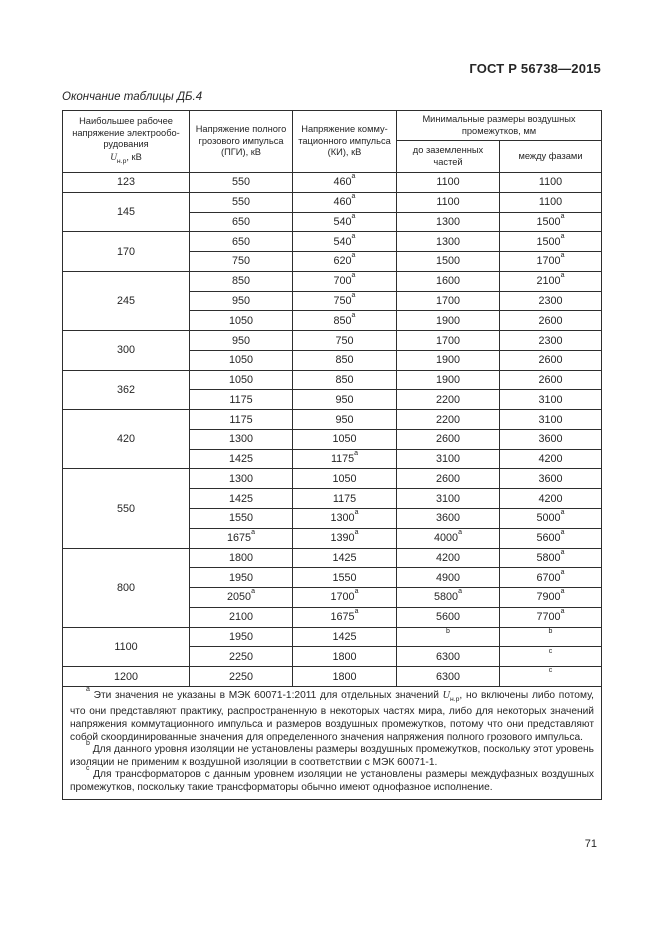 The image size is (661, 935). Describe the element at coordinates (550, 439) in the screenshot. I see `value-cell: 3600` at that location.